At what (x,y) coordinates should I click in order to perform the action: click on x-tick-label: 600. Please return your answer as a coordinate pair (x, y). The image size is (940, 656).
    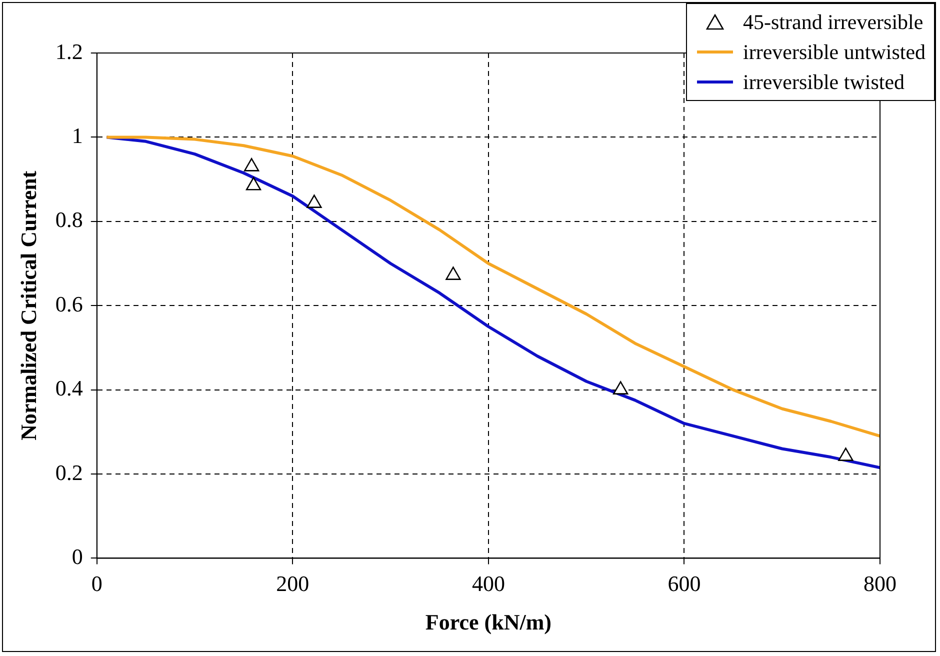
    Looking at the image, I should click on (684, 583).